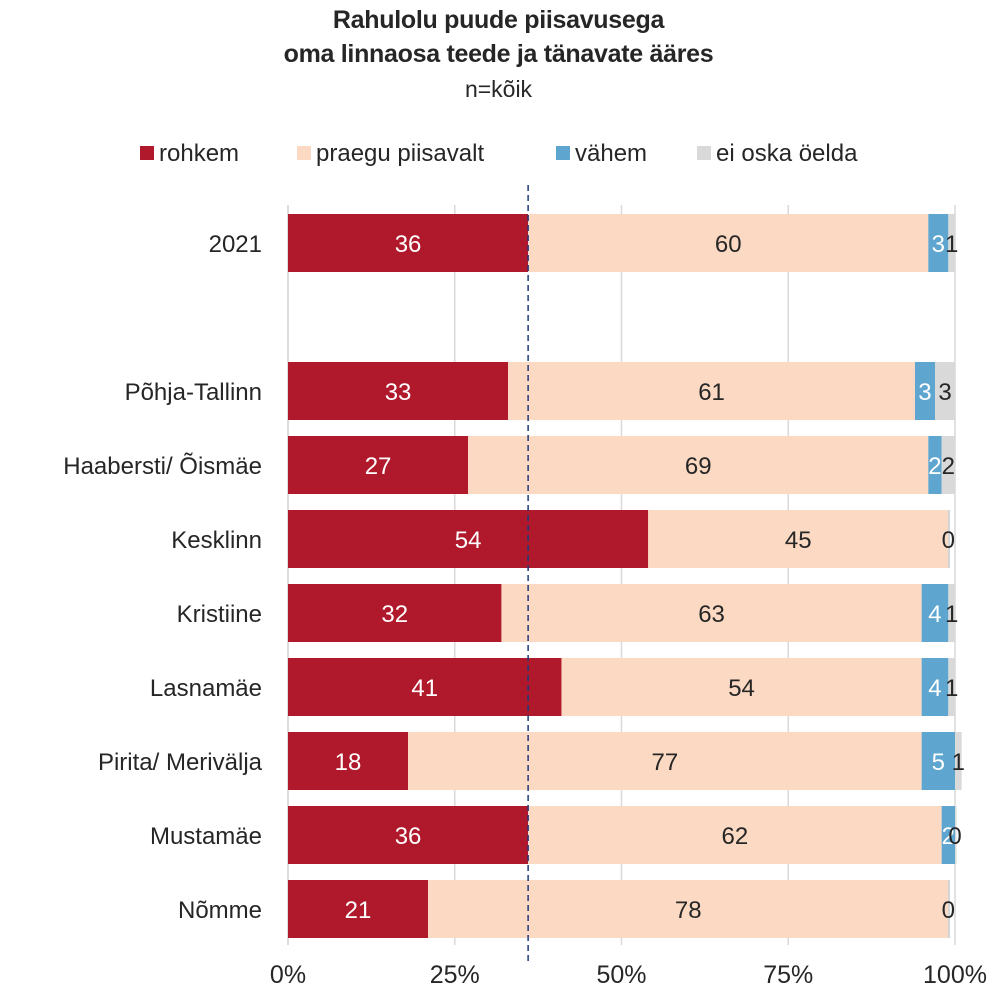  Describe the element at coordinates (235, 244) in the screenshot. I see `category-label: 2021` at that location.